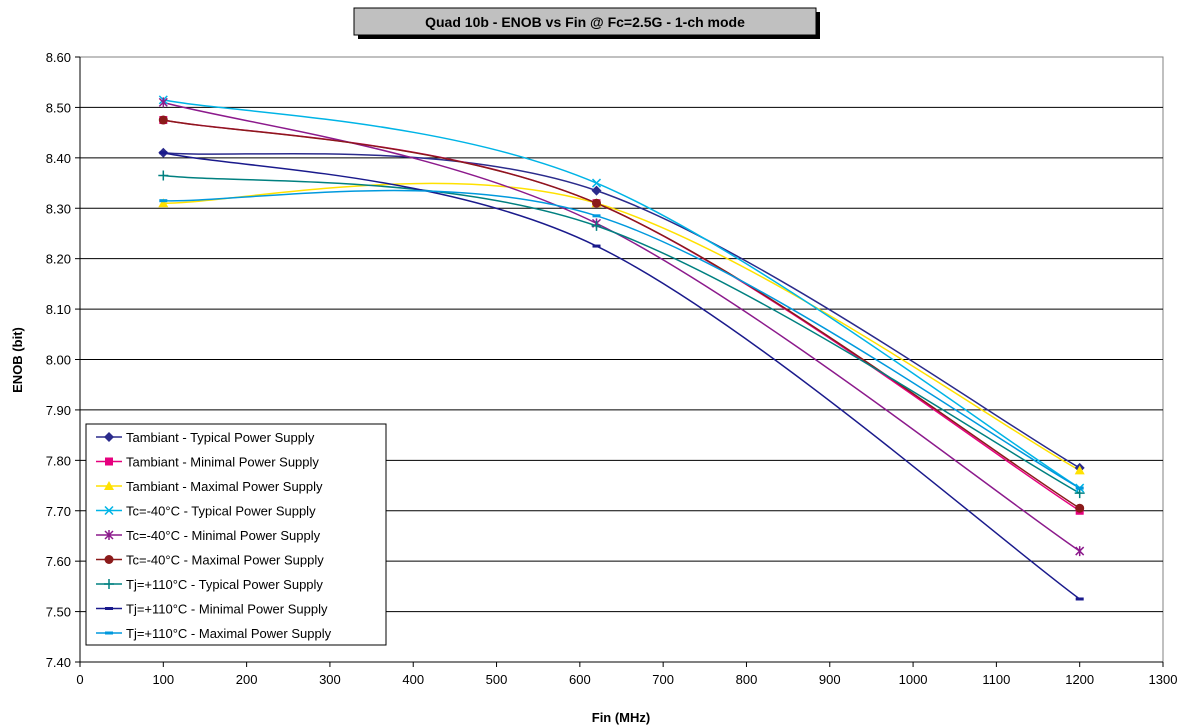 This screenshot has width=1197, height=728. I want to click on legend-label: Tj=+110°C - Minimal Power Supply, so click(227, 609).